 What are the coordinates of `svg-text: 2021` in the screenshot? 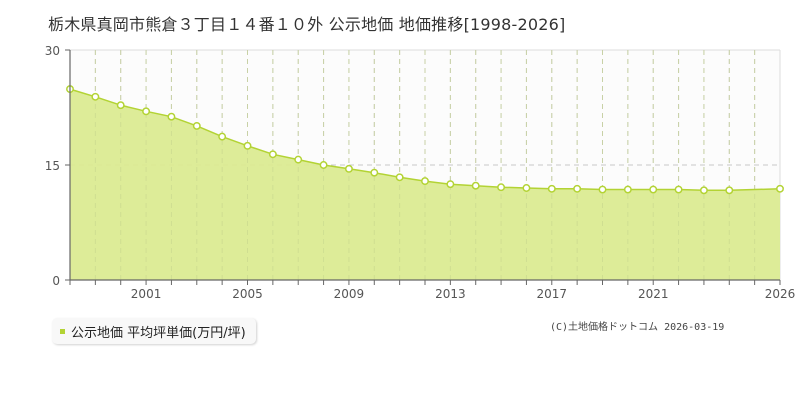 It's located at (653, 294).